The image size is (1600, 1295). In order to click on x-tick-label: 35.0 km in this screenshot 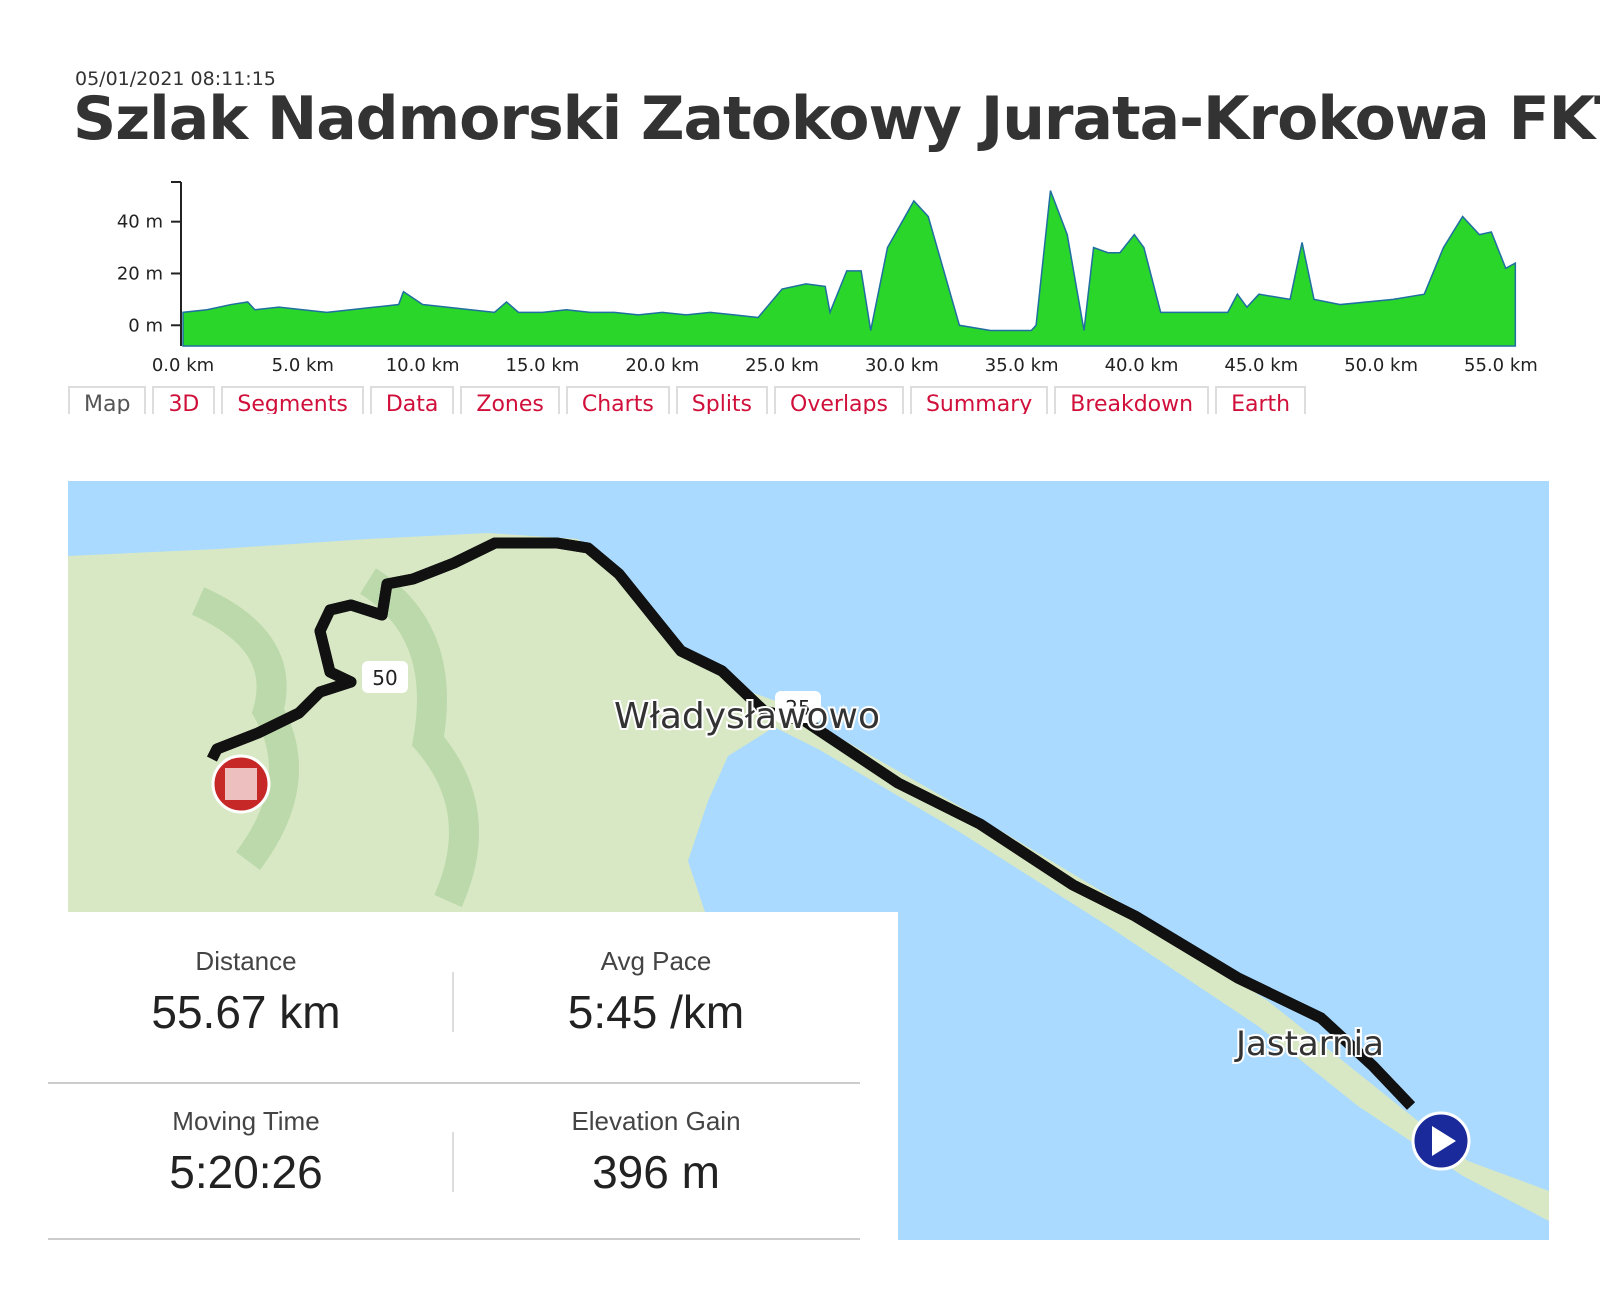, I will do `click(1022, 365)`.